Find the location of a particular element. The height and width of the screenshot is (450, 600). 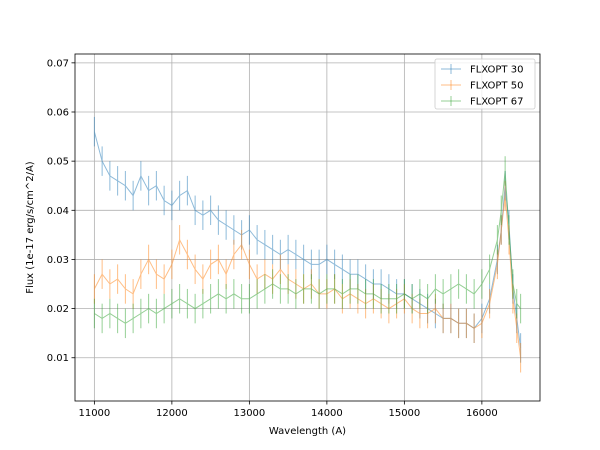

legend-box is located at coordinates (485, 84).